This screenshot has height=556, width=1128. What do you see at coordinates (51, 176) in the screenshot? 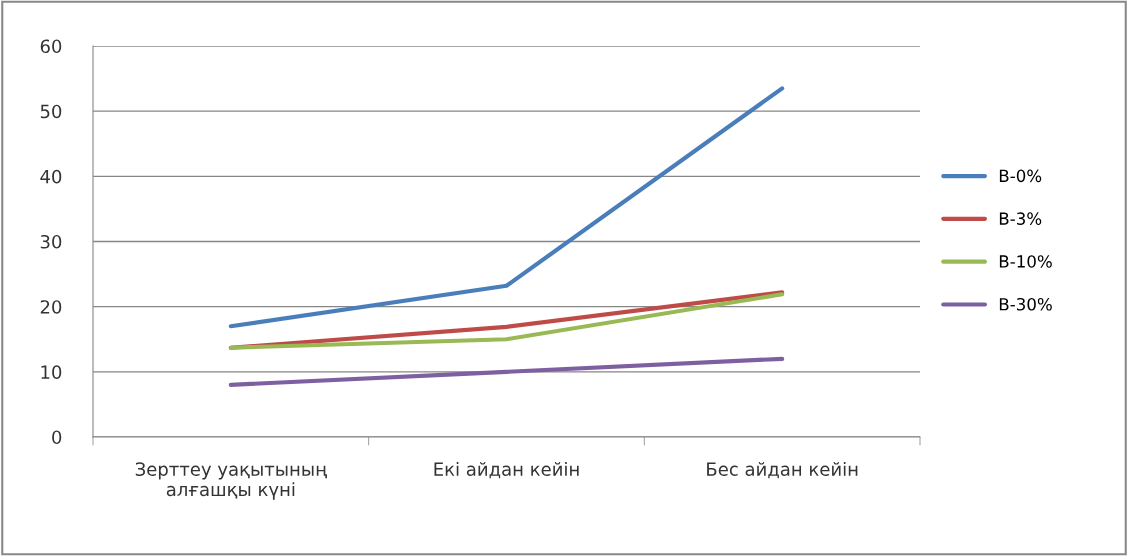
I see `y-tick-label: 40` at bounding box center [51, 176].